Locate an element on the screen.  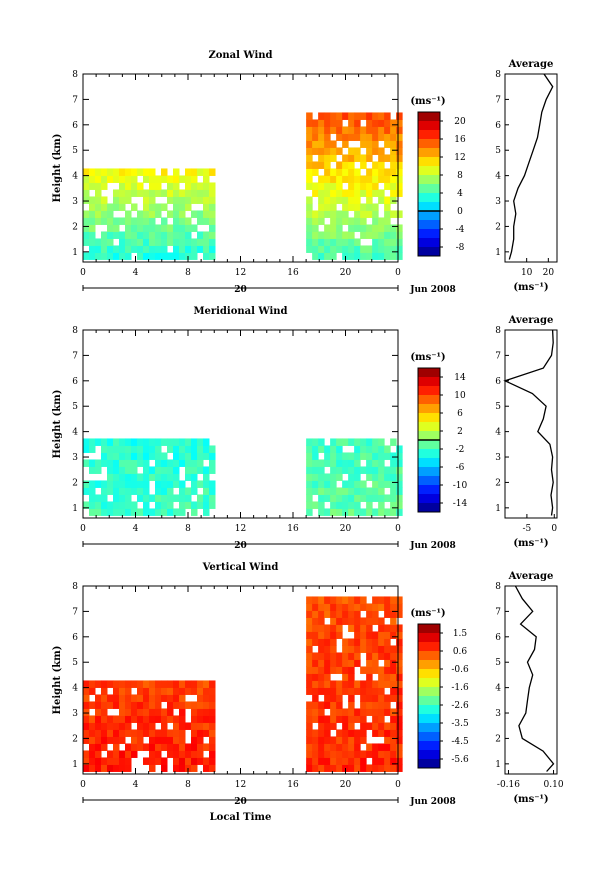
y-tick-label: 3 is located at coordinates (75, 202).